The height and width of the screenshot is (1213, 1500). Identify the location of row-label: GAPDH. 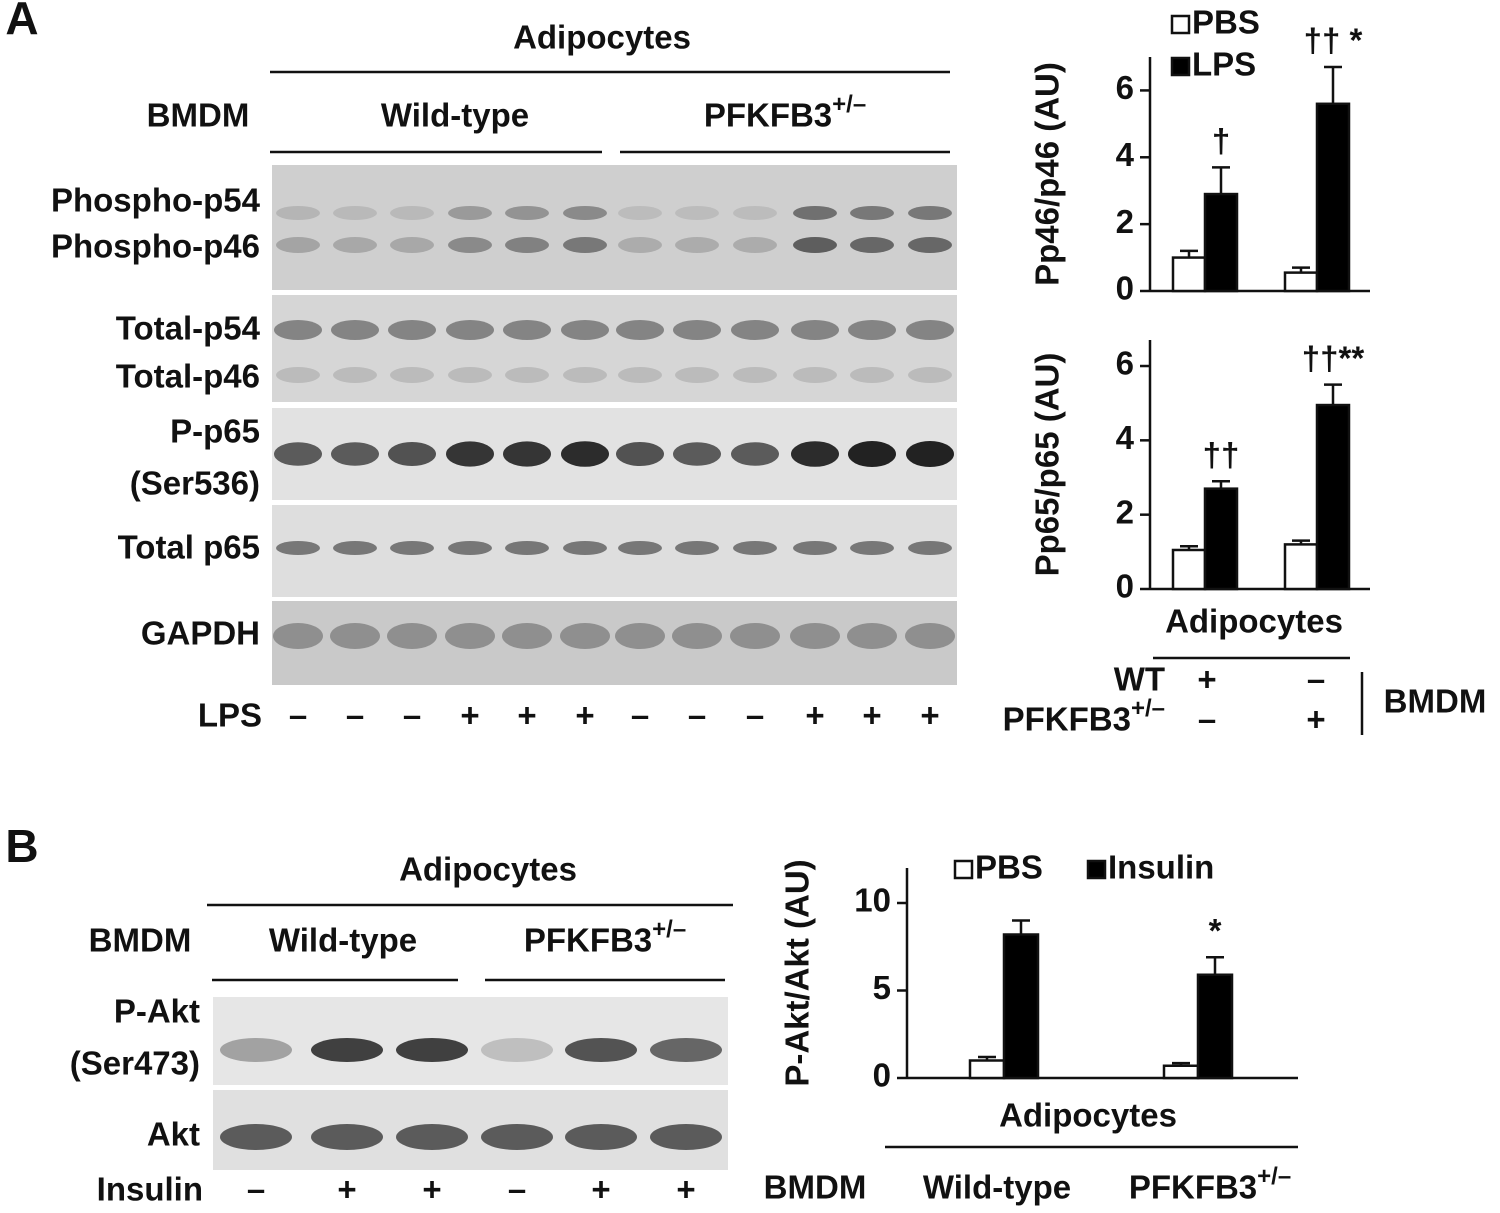
(200, 633).